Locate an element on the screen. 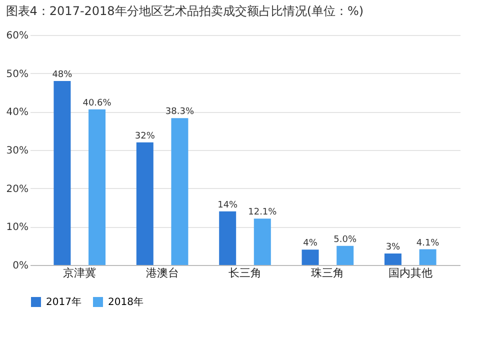 The height and width of the screenshot is (362, 500). data-label: 3% is located at coordinates (393, 247).